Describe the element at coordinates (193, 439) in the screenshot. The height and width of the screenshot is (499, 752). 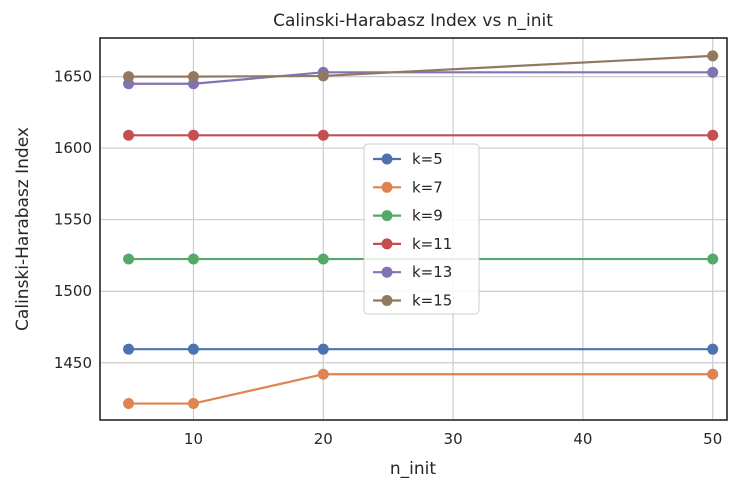
I see `x-tick-label: 10` at that location.